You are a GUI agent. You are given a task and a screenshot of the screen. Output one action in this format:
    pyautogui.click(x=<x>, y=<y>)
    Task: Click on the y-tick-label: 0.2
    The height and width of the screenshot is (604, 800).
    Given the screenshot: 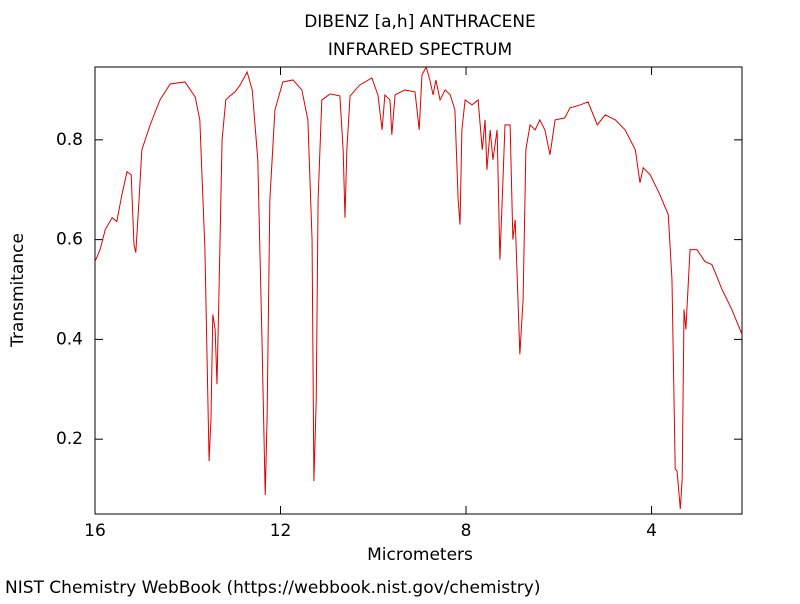 What is the action you would take?
    pyautogui.click(x=69, y=439)
    